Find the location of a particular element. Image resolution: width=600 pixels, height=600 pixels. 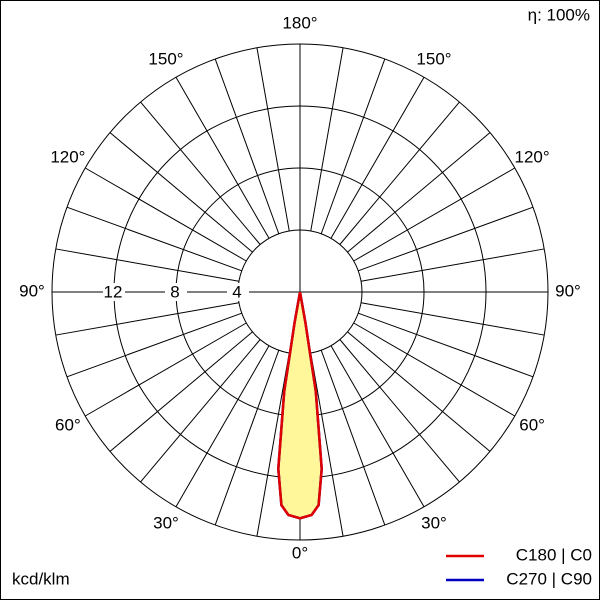

curve-fill is located at coordinates (300, 405).